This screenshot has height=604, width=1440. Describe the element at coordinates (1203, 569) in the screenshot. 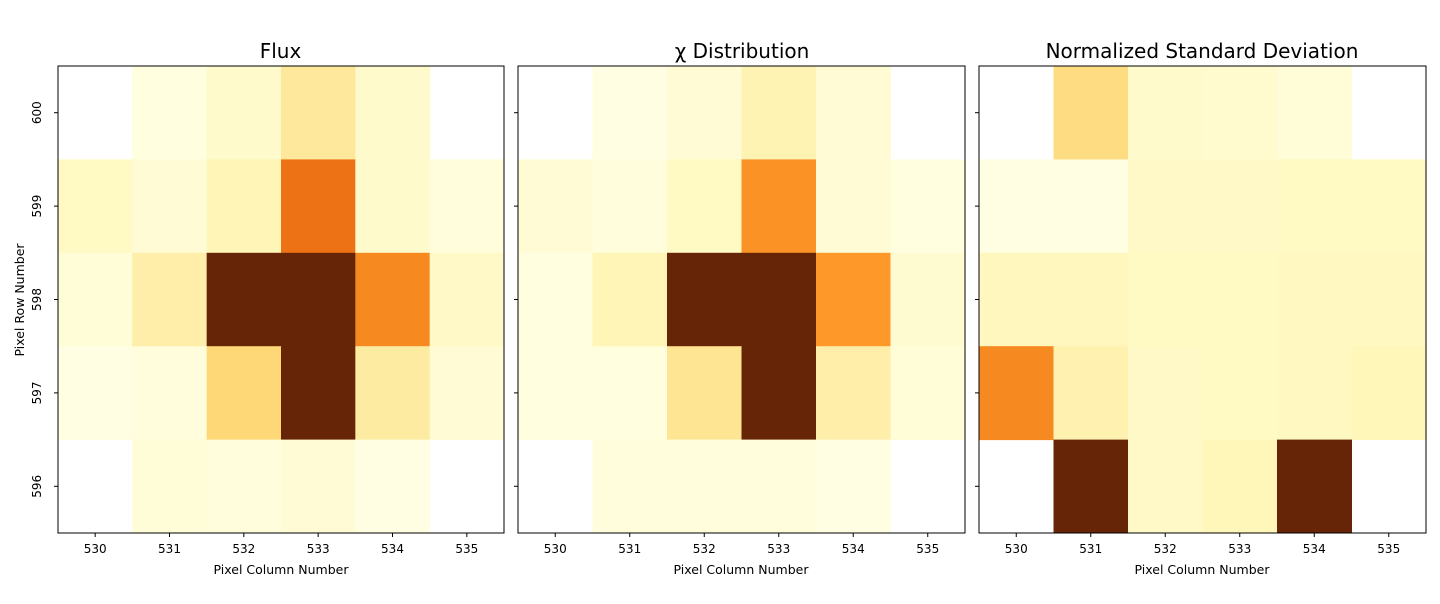

I see `normalized-std-x-axis-label: Pixel Column Number` at that location.